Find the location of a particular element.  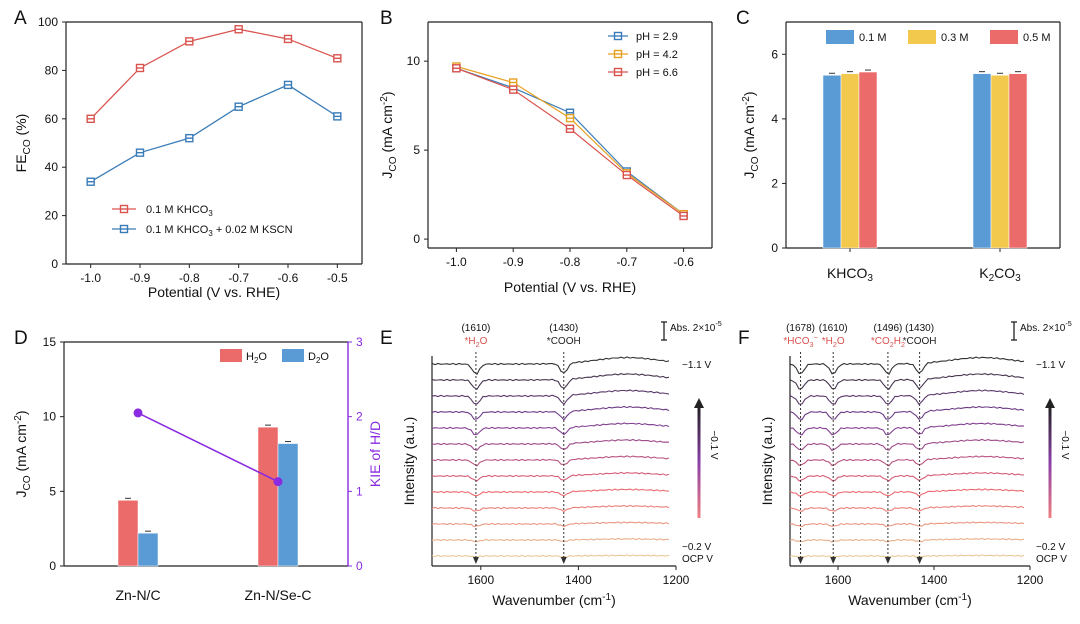

panel-c-y-tick-label: 0 is located at coordinates (774, 248).